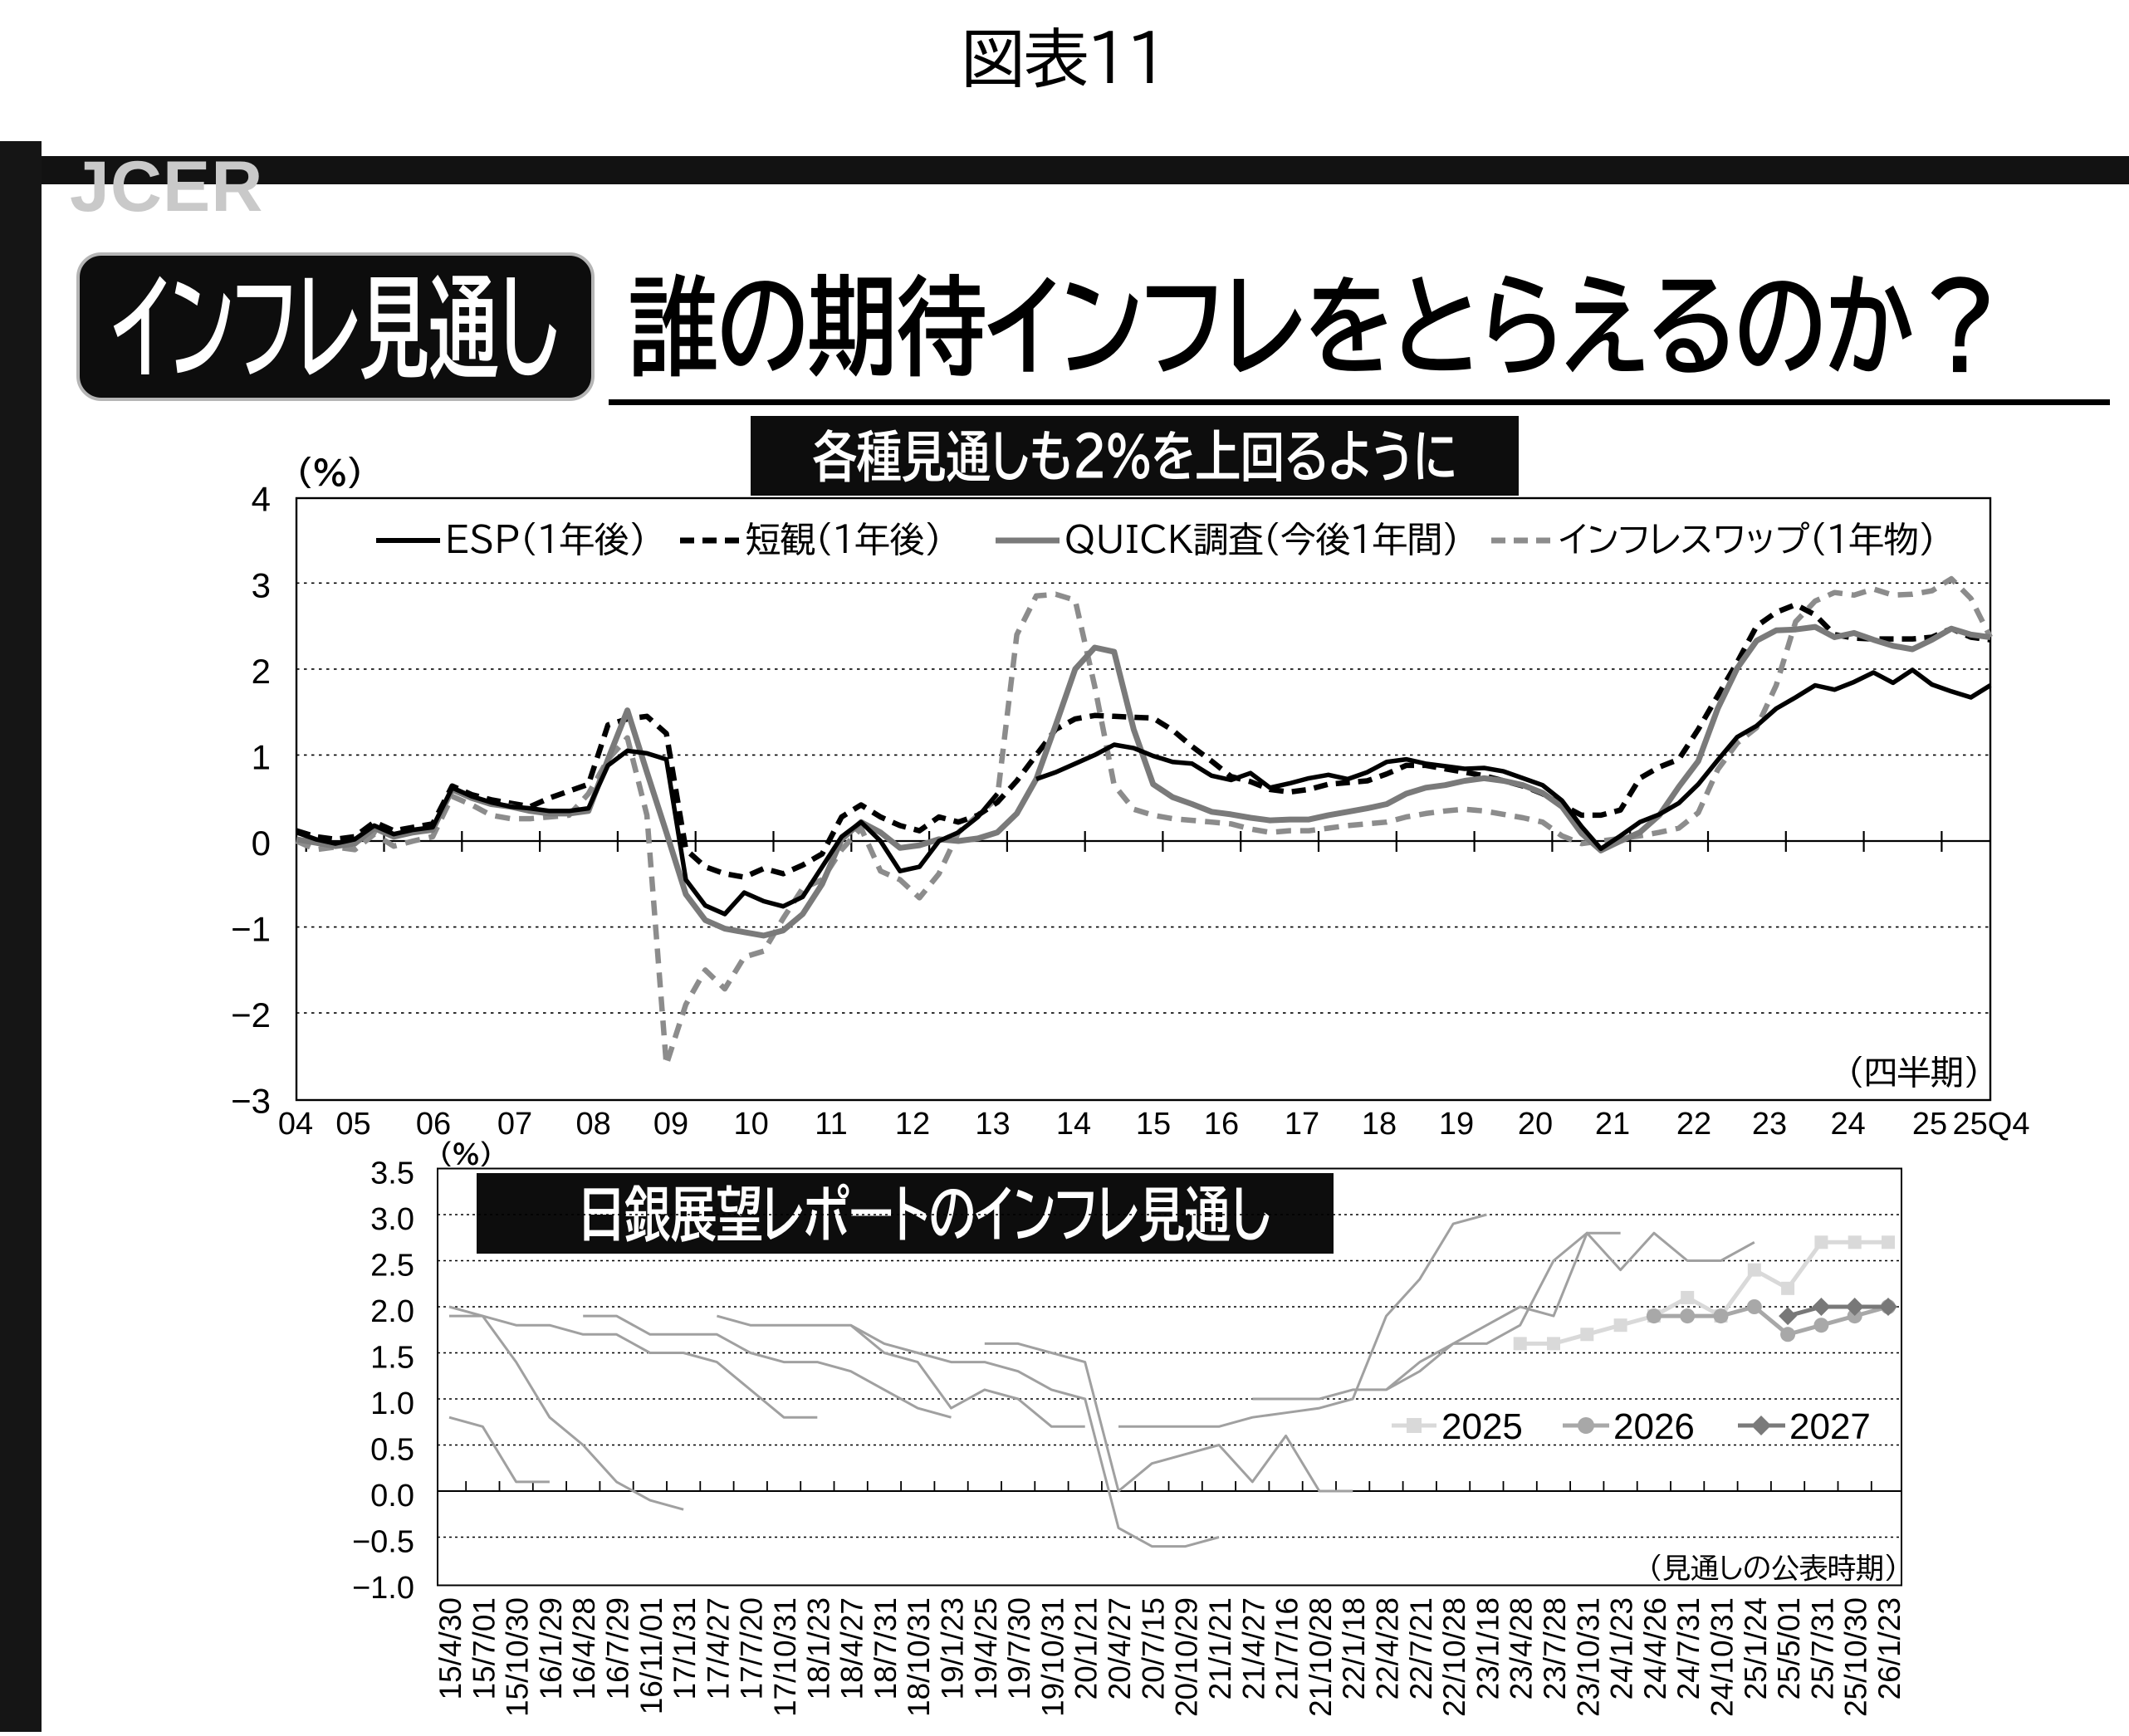 This screenshot has width=2129, height=1736. What do you see at coordinates (1321, 1657) in the screenshot?
I see `svg-text: 21/10/28` at bounding box center [1321, 1657].